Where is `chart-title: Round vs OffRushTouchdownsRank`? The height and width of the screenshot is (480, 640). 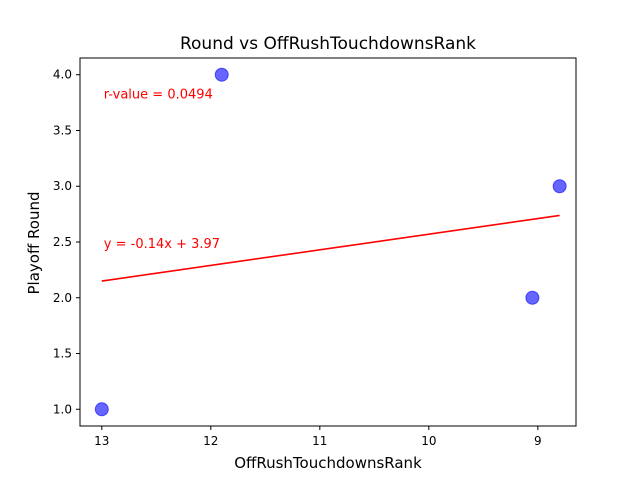
chart-title: Round vs OffRushTouchdownsRank is located at coordinates (328, 44).